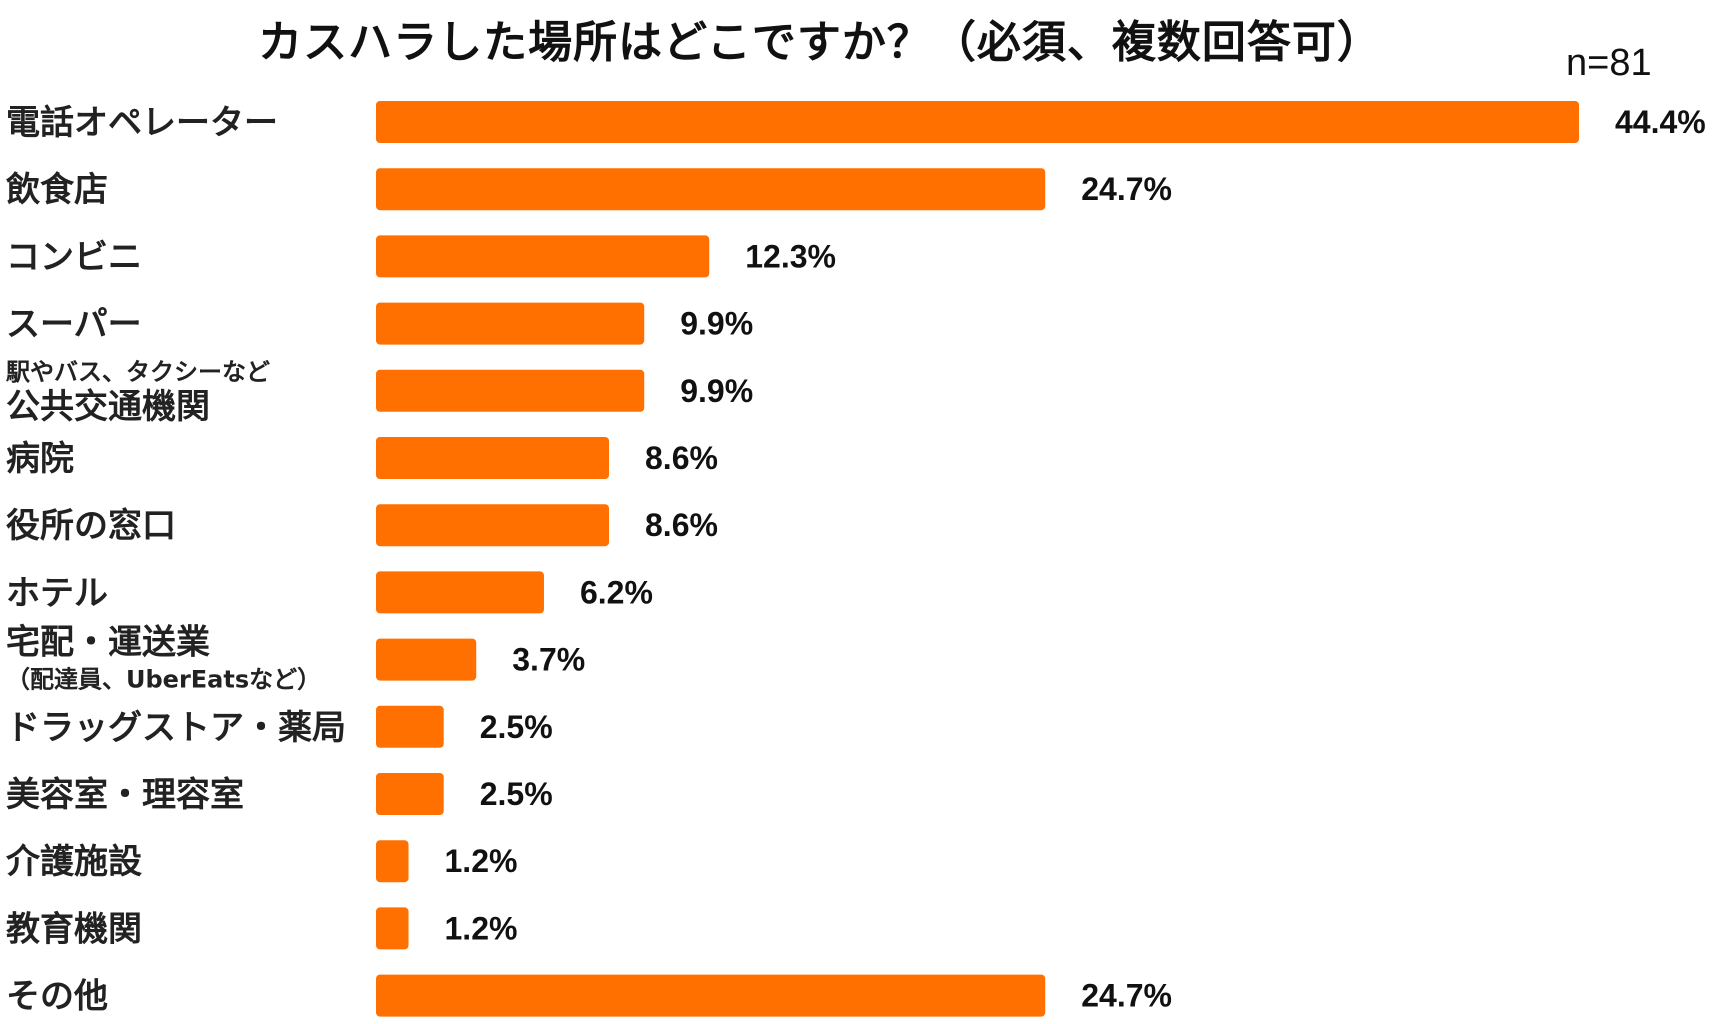  What do you see at coordinates (1660, 122) in the screenshot?
I see `value-label-0: 44.4%` at bounding box center [1660, 122].